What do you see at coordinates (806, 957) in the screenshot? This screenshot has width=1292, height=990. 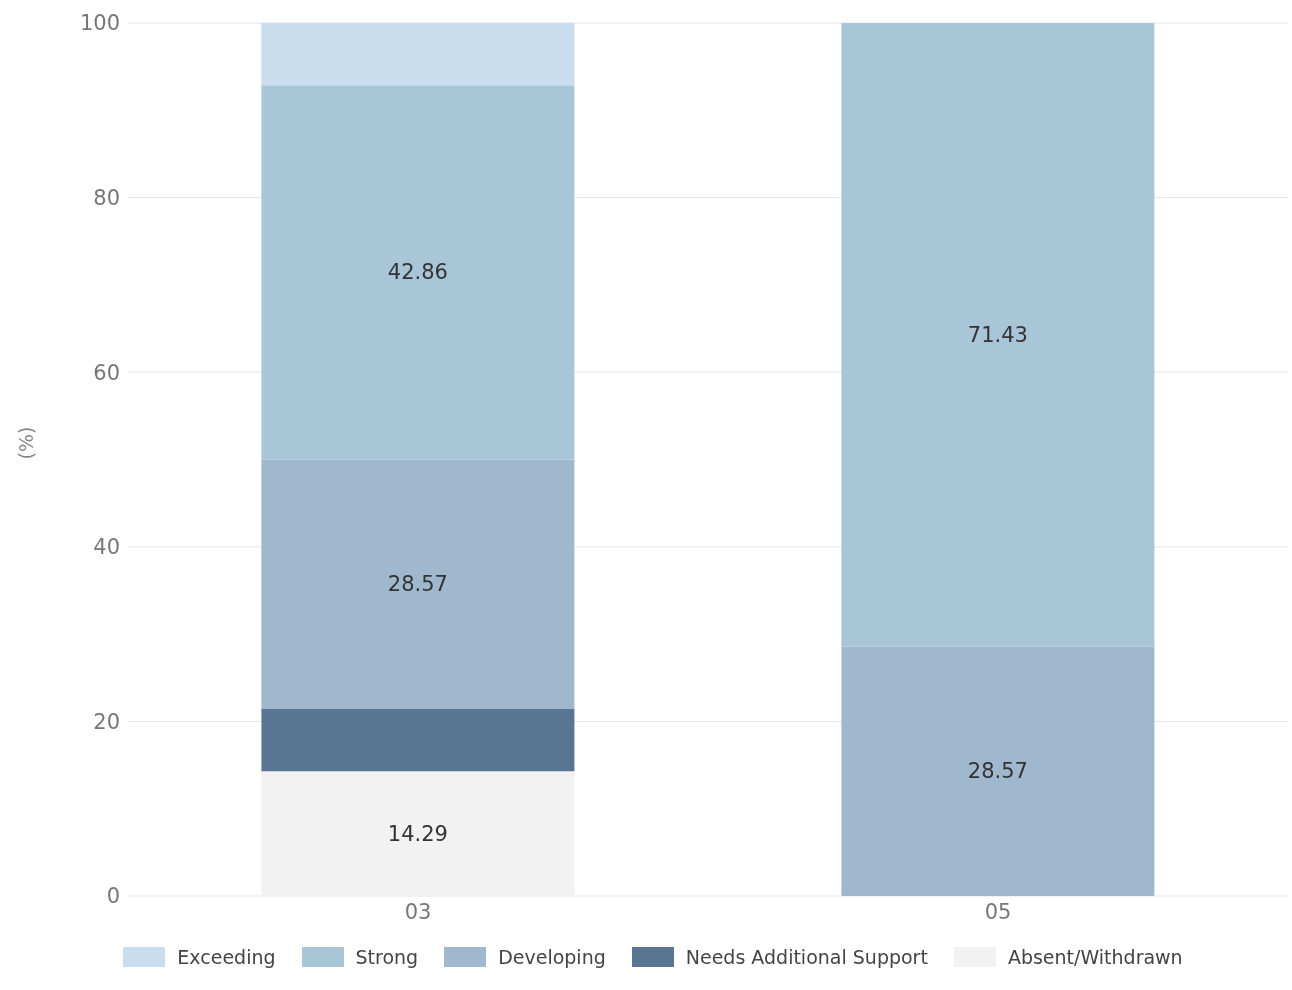 I see `legend-label: Needs Additional Support` at bounding box center [806, 957].